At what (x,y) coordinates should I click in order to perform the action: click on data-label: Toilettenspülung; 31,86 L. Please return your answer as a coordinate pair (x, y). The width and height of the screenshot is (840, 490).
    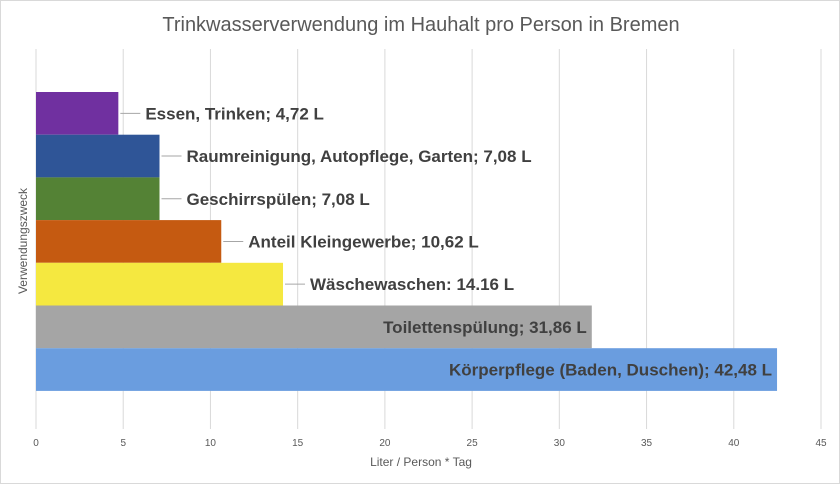
    Looking at the image, I should click on (485, 327).